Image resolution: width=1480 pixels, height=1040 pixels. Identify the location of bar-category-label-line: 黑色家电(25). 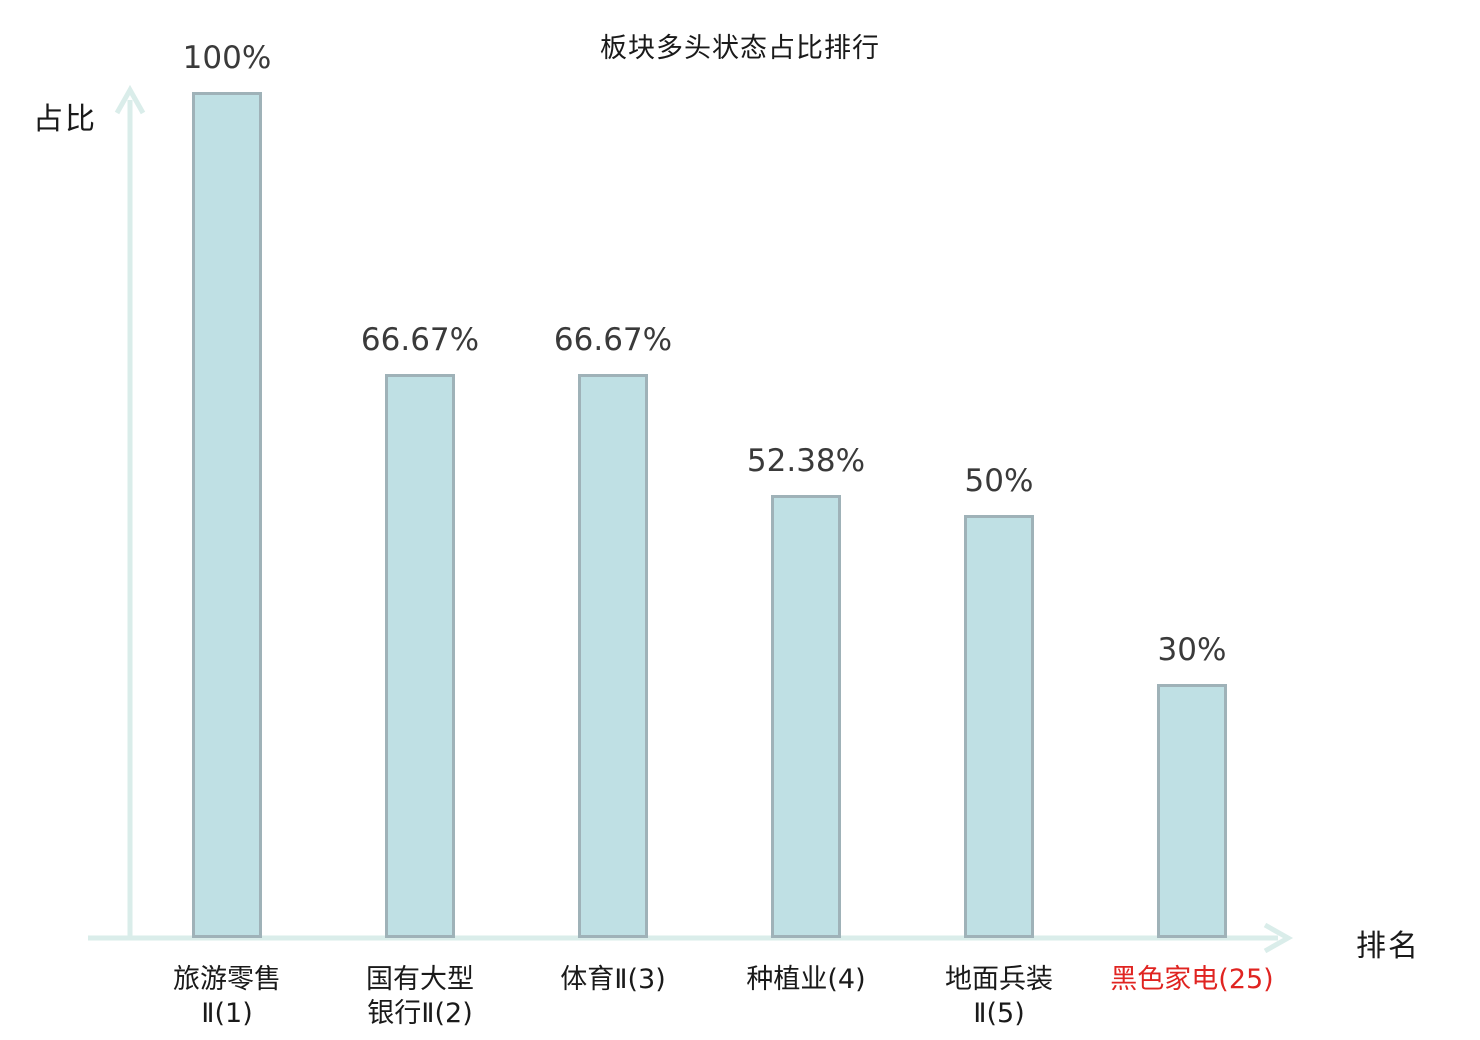
(1192, 979).